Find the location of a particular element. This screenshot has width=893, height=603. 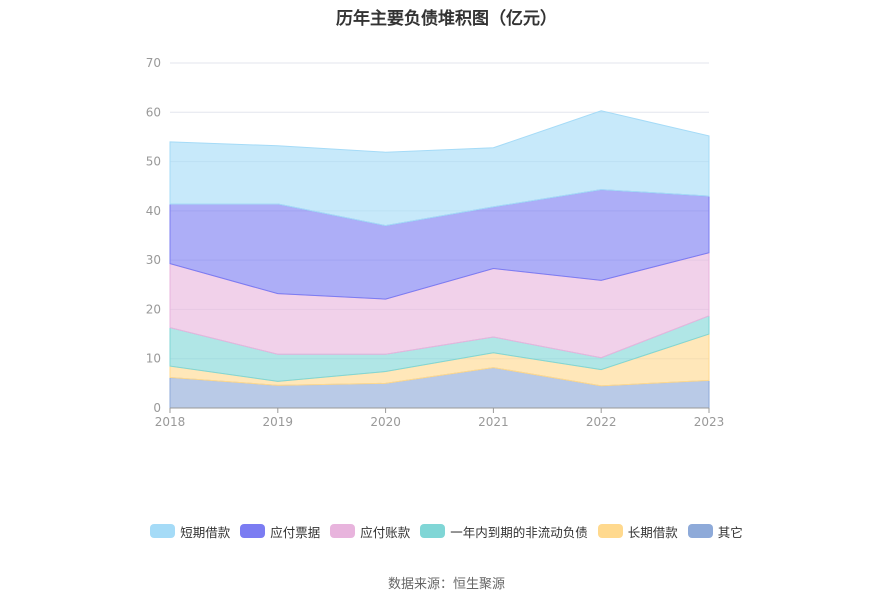

x-tick-label: 2021 is located at coordinates (493, 422).